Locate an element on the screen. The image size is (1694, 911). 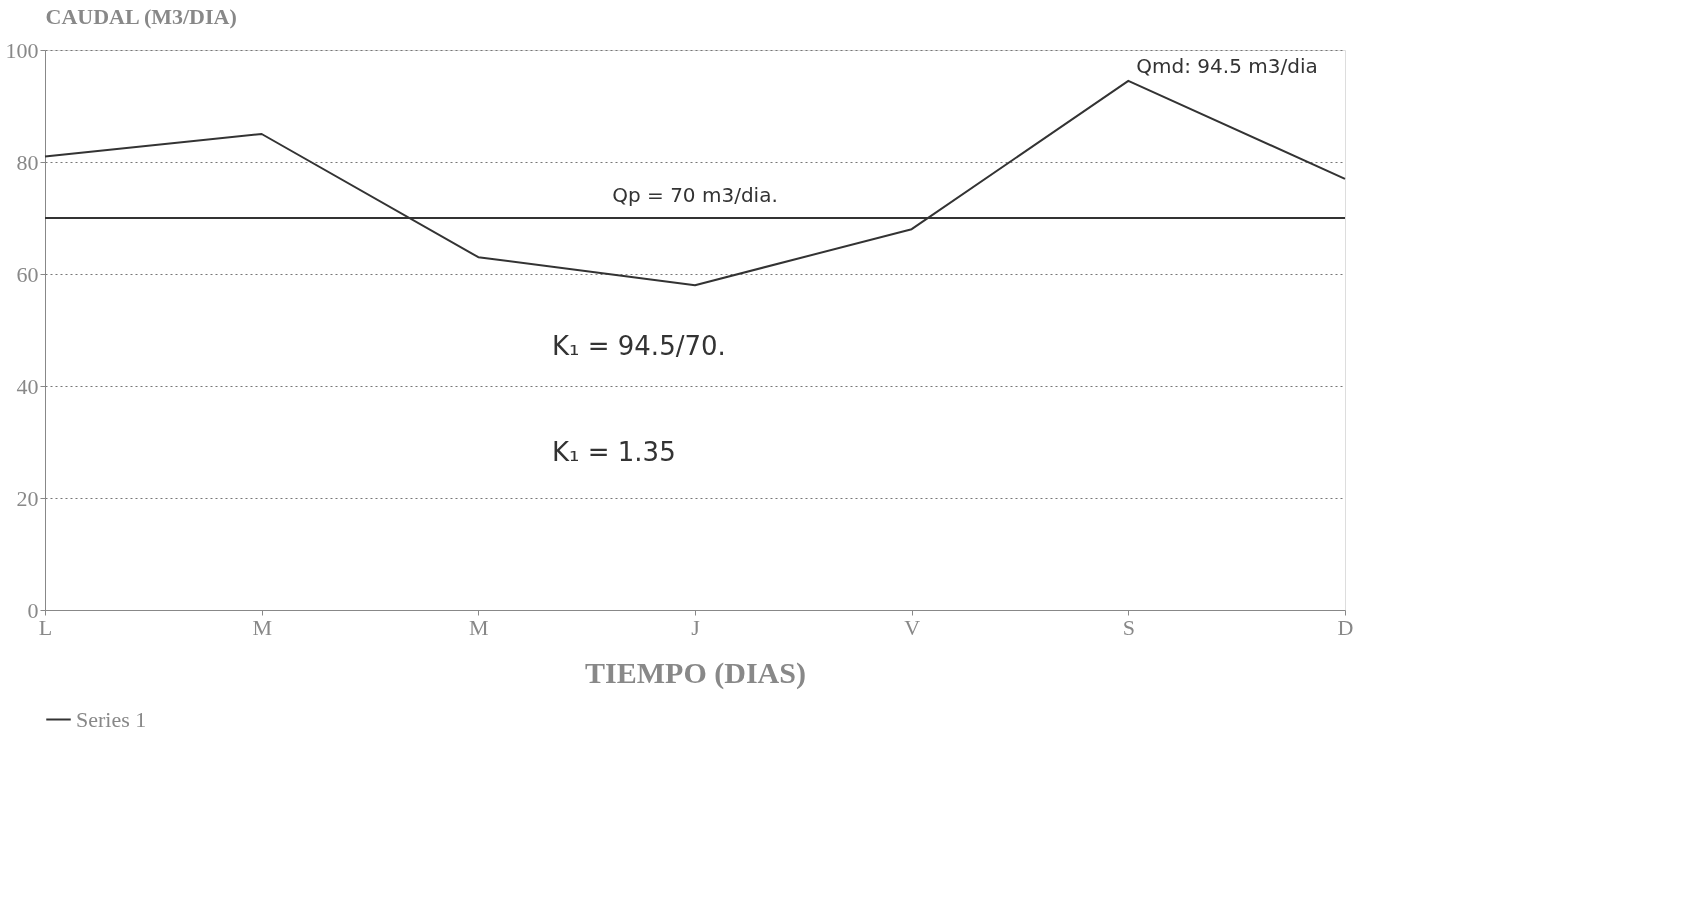
legend-label: Series 1 is located at coordinates (111, 719).